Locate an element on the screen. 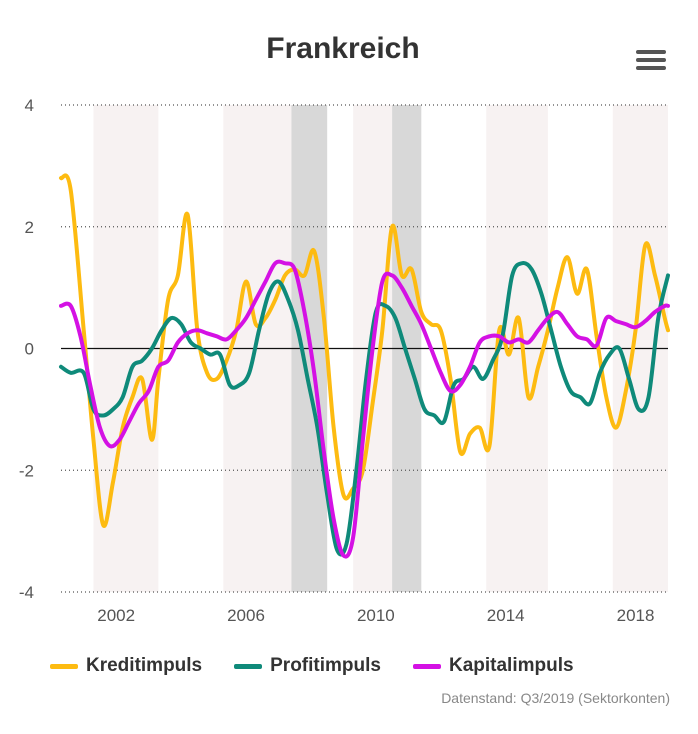  y-tick-label: 4 is located at coordinates (29, 105).